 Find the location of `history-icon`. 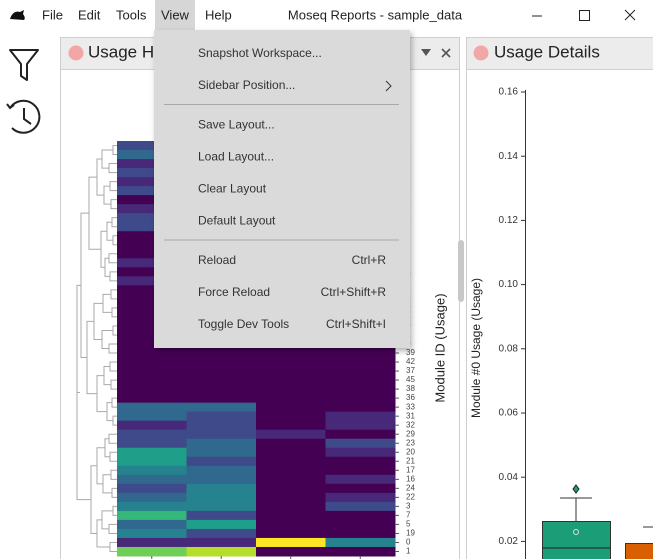

history-icon is located at coordinates (25, 116).